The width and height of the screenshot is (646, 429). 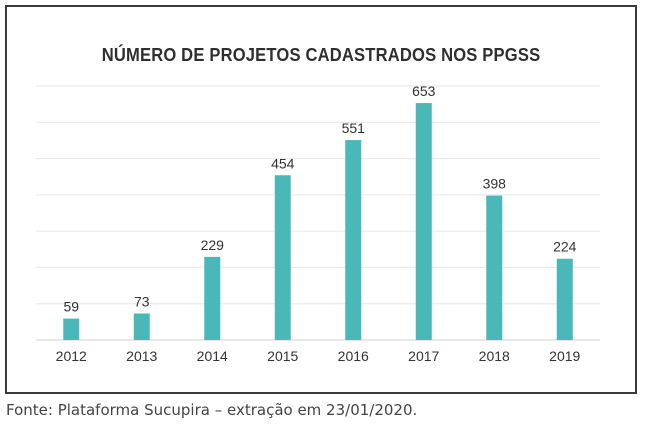 I want to click on chart-title: NÚMERO DE PROJETOS CADASTRADOS NOS PPGSS, so click(x=321, y=55).